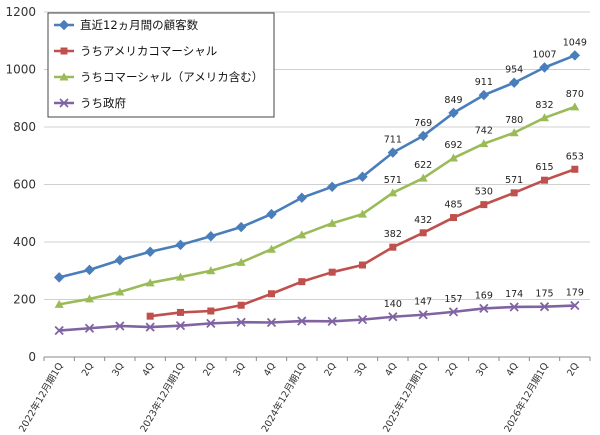  What do you see at coordinates (453, 145) in the screenshot?
I see `data-label: 692` at bounding box center [453, 145].